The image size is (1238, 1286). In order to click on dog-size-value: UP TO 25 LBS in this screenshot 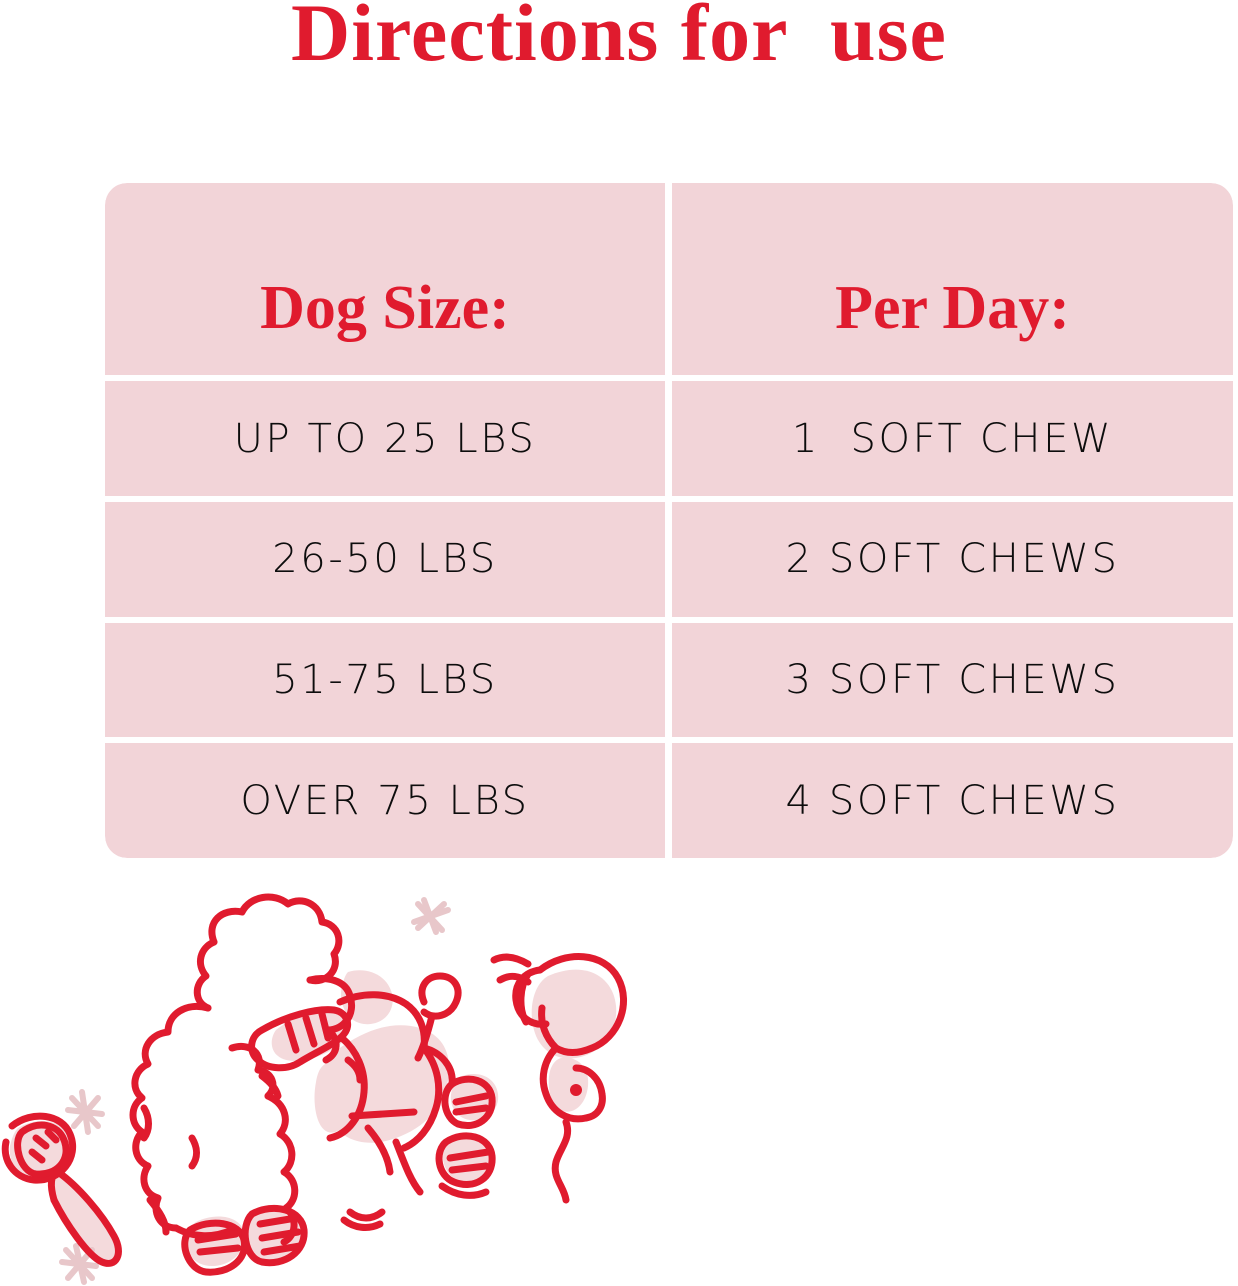, I will do `click(385, 438)`.